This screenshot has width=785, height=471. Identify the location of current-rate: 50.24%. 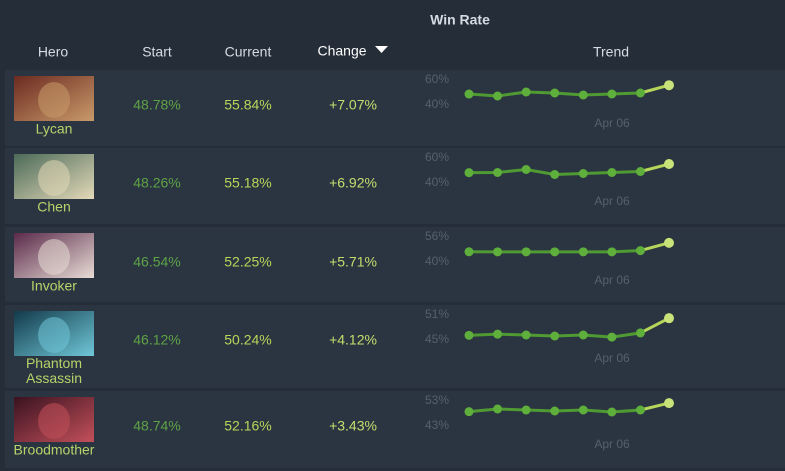
(247, 340).